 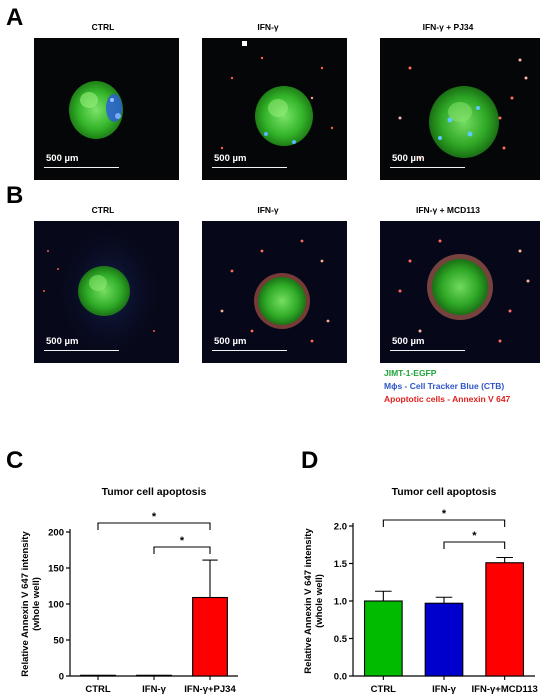 What do you see at coordinates (274, 109) in the screenshot?
I see `micrograph-a-ifn: 500 µm` at bounding box center [274, 109].